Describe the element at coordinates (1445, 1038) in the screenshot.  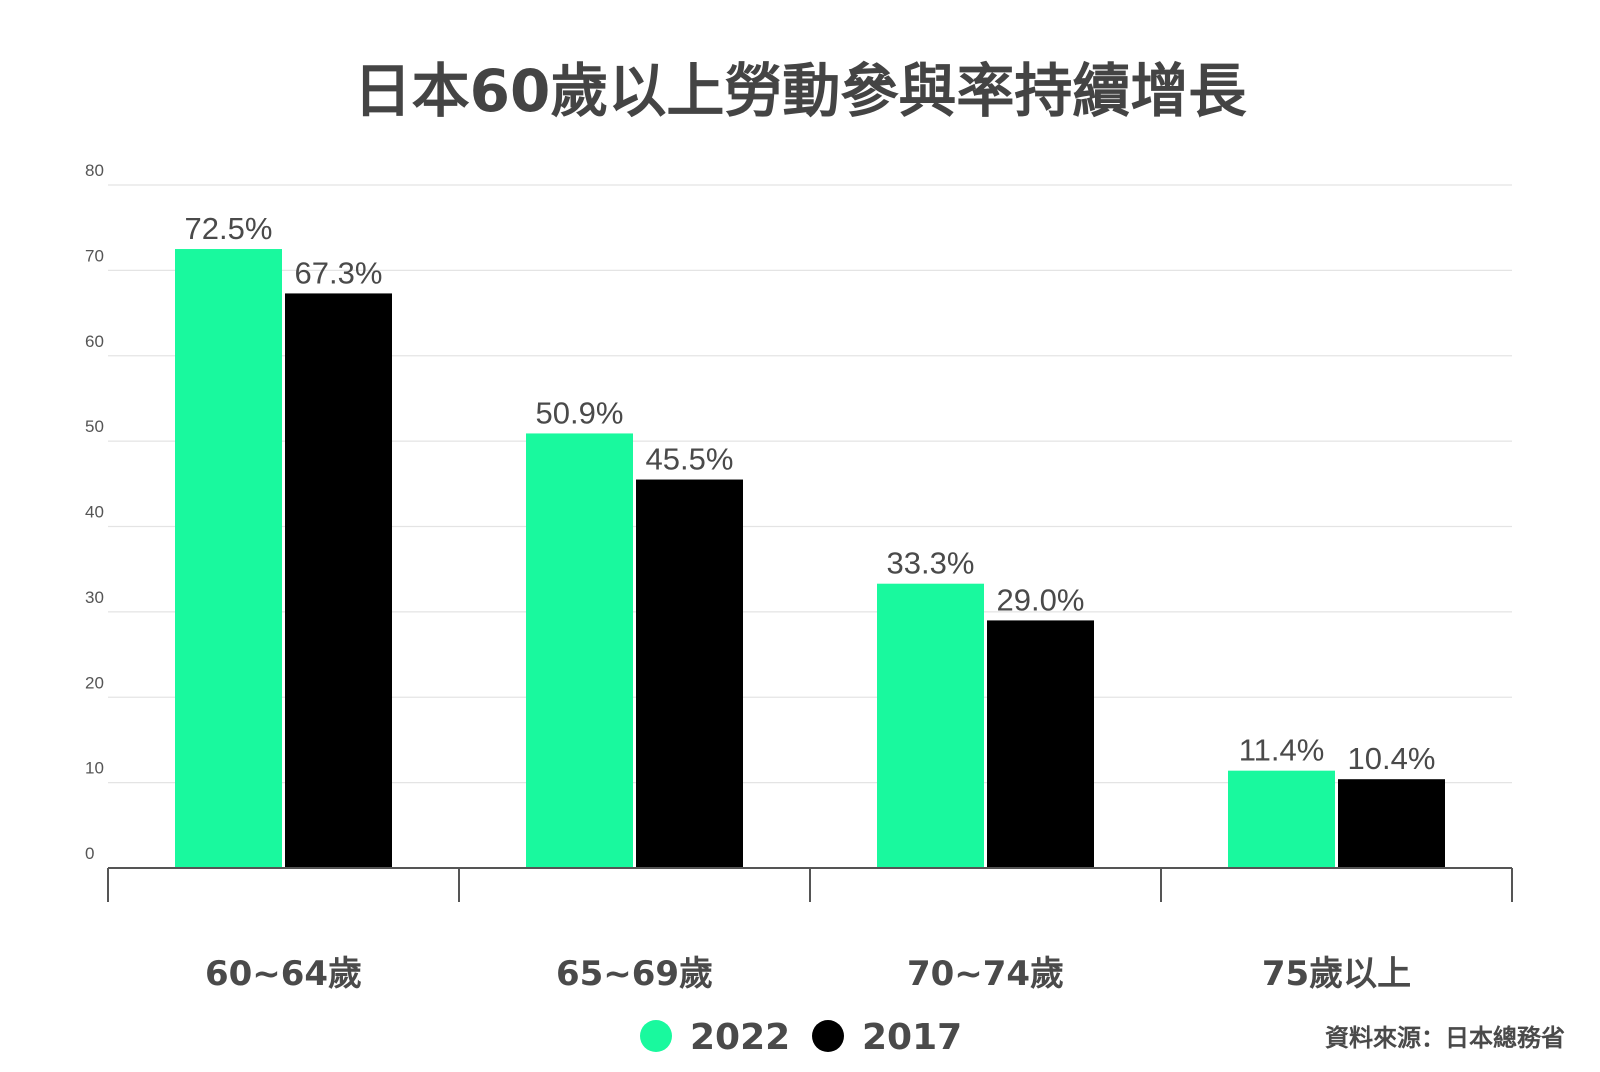
I see `source-note: 資料來源：日本總務省` at that location.